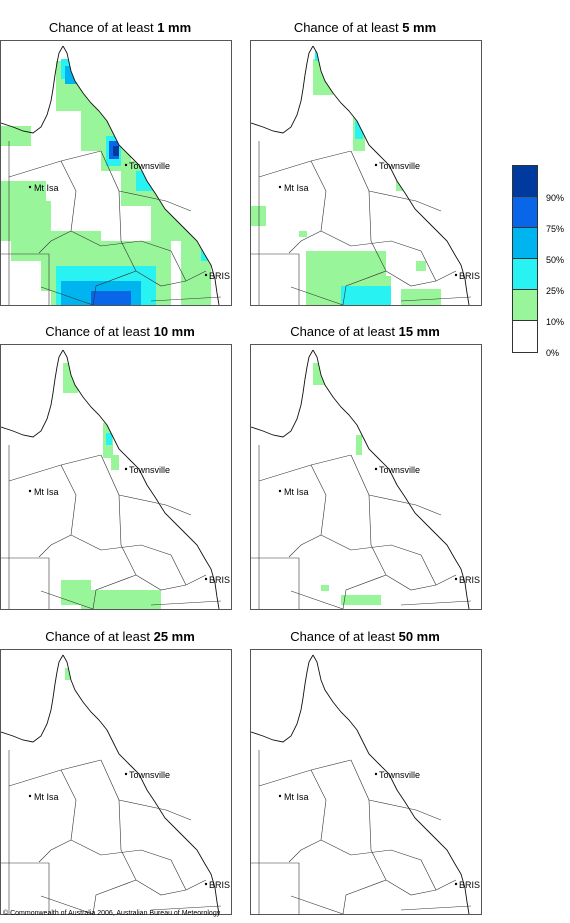 This screenshot has height=923, width=570. Describe the element at coordinates (555, 291) in the screenshot. I see `legend-label-25: 25%` at that location.